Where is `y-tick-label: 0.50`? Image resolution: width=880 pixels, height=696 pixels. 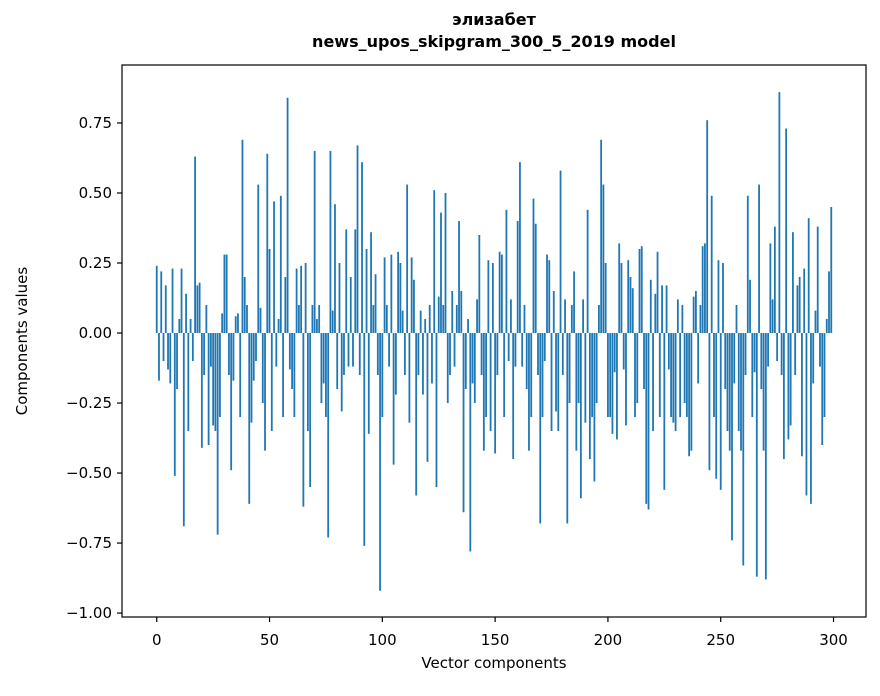 y-tick-label: 0.50 is located at coordinates (95, 193).